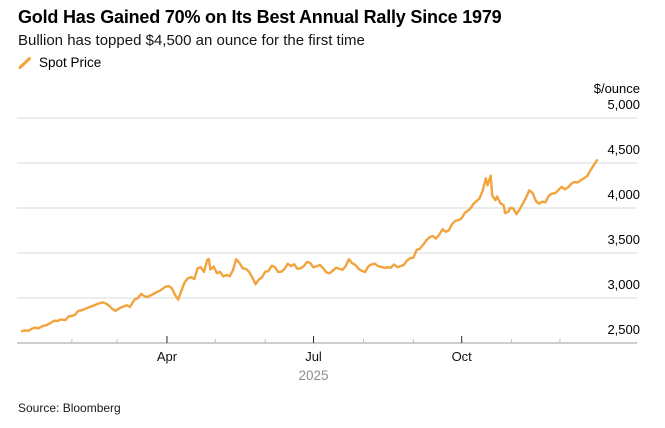 Image resolution: width=665 pixels, height=428 pixels. Describe the element at coordinates (623, 149) in the screenshot. I see `y-axis-label-4500: 4,500` at that location.